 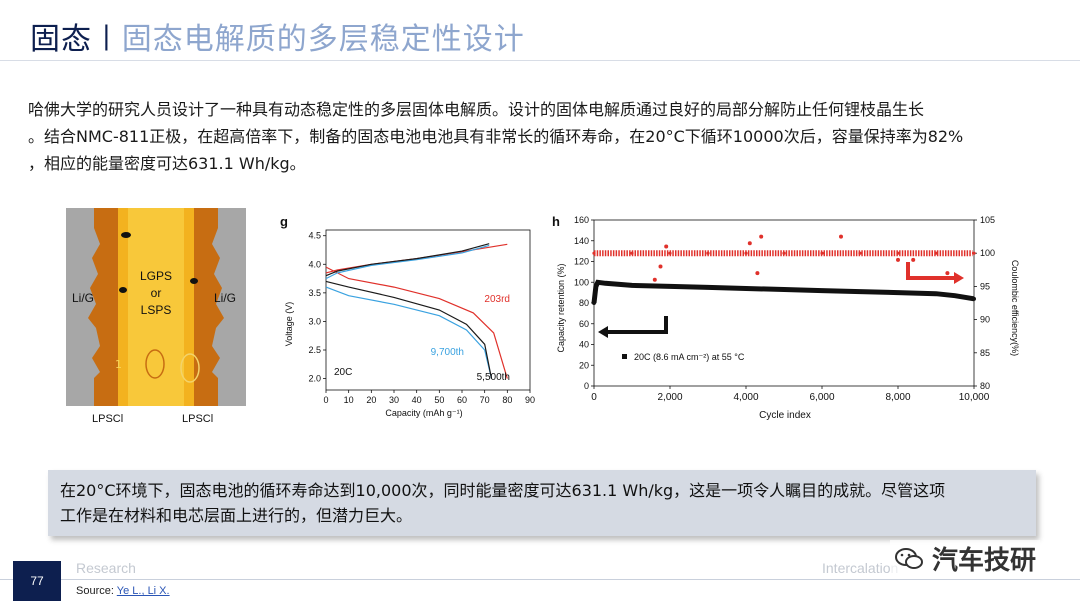 I want to click on center-label-lgps: LGPS, so click(x=156, y=276).